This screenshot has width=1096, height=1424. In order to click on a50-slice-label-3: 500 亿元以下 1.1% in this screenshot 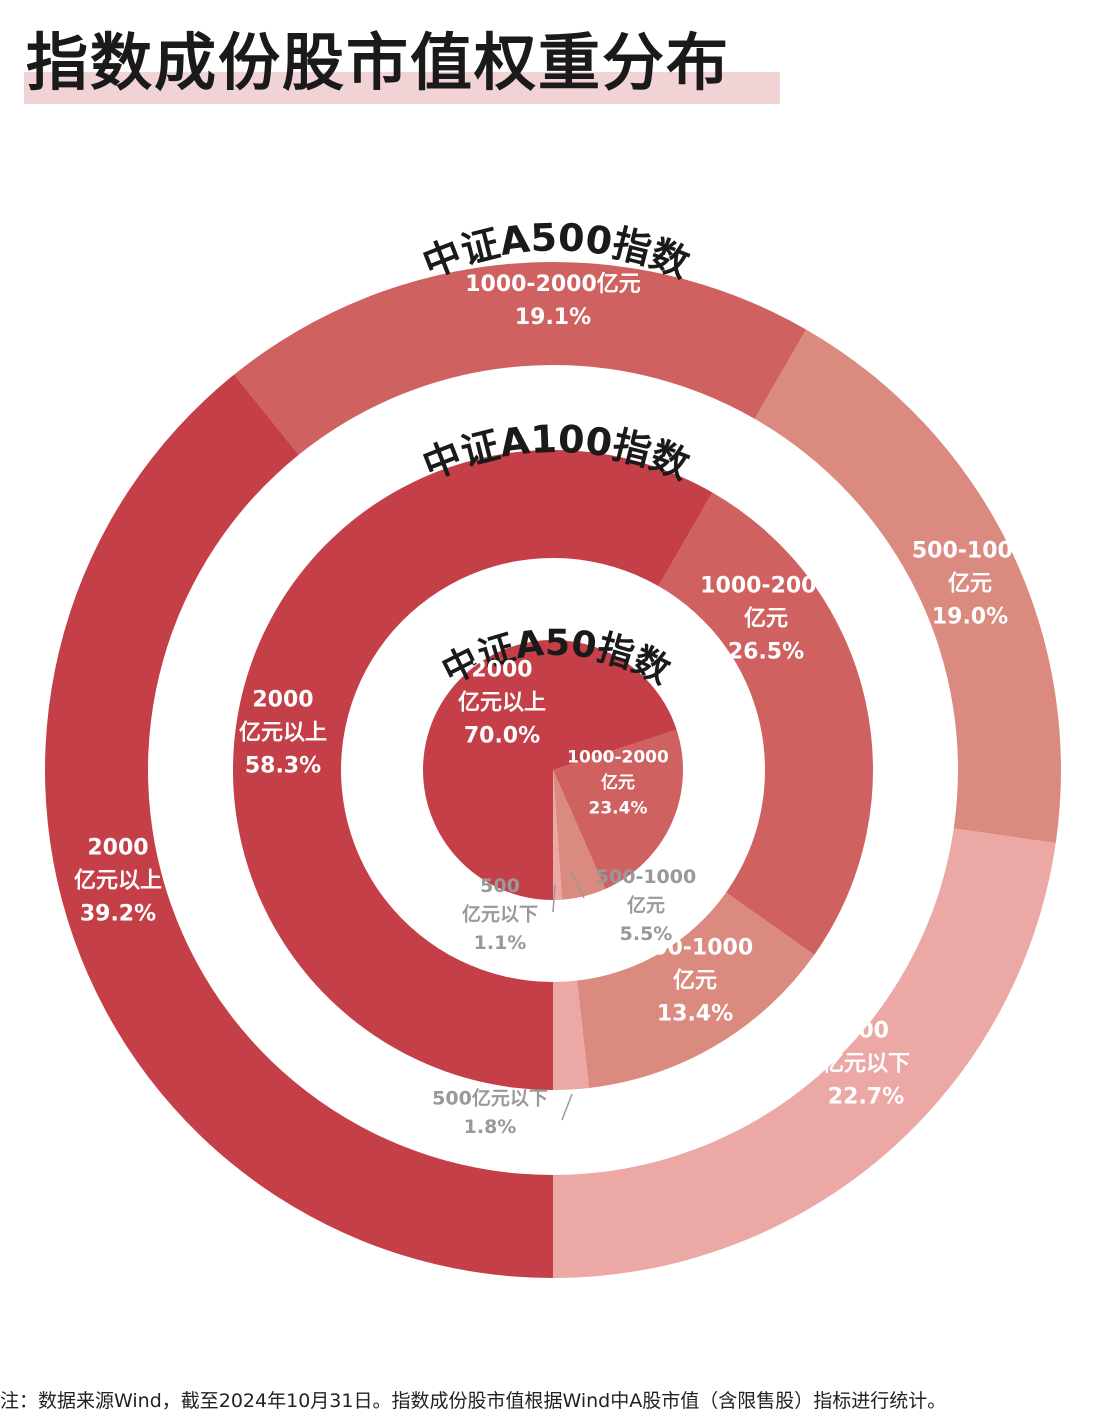, I will do `click(500, 914)`.